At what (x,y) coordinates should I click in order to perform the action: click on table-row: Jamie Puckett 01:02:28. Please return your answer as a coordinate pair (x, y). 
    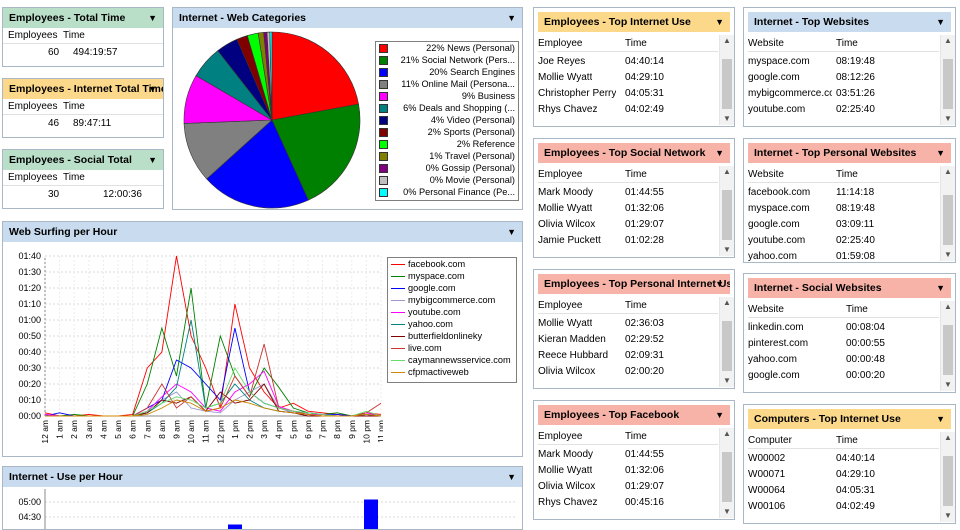
    Looking at the image, I should click on (628, 240).